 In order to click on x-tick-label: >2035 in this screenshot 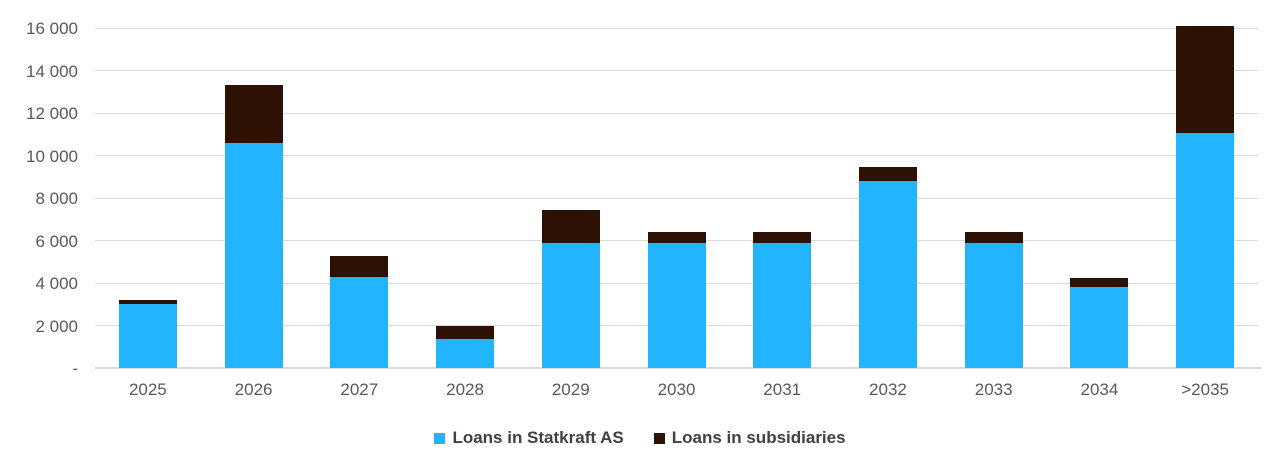, I will do `click(1205, 389)`.